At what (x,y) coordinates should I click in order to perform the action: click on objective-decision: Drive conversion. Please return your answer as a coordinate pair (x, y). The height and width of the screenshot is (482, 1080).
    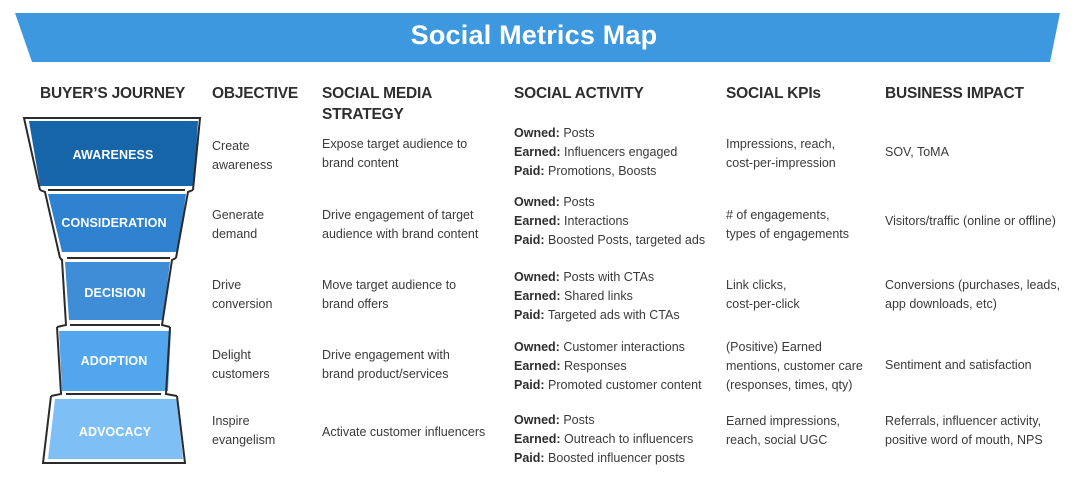
    Looking at the image, I should click on (242, 295).